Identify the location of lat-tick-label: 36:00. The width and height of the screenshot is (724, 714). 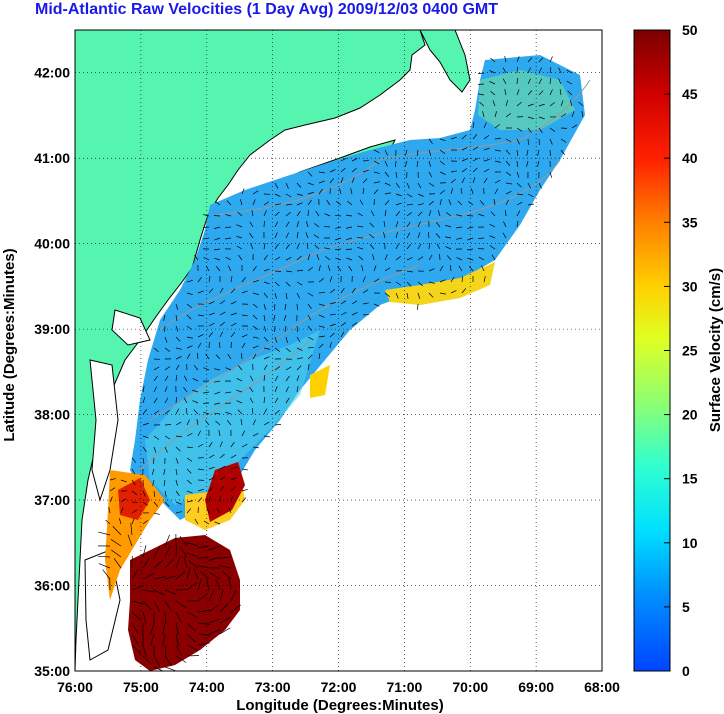
(52, 586).